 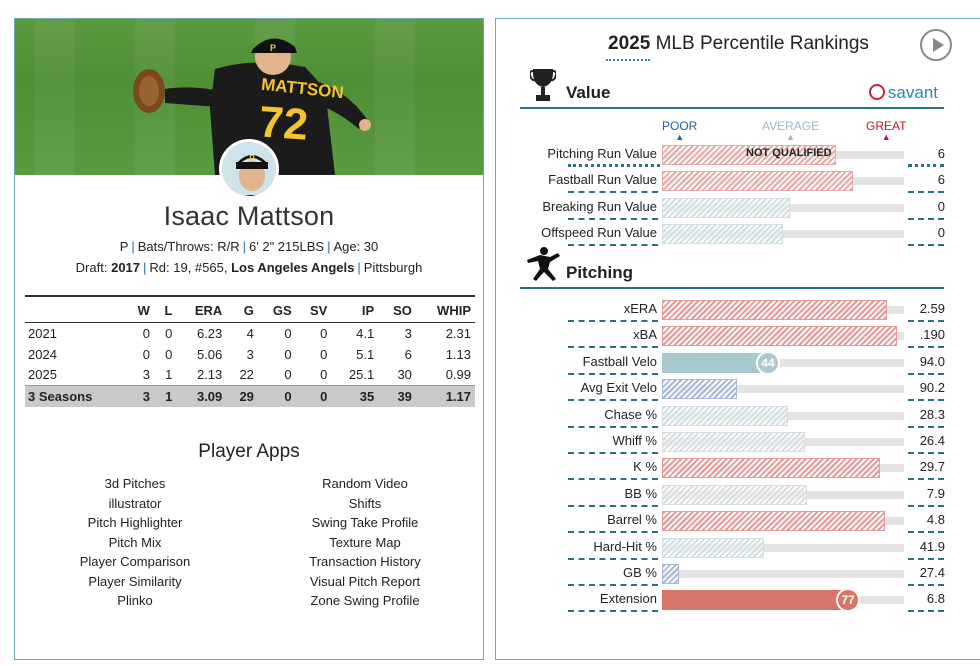 What do you see at coordinates (135, 483) in the screenshot?
I see `player-app-link: 3d Pitches` at bounding box center [135, 483].